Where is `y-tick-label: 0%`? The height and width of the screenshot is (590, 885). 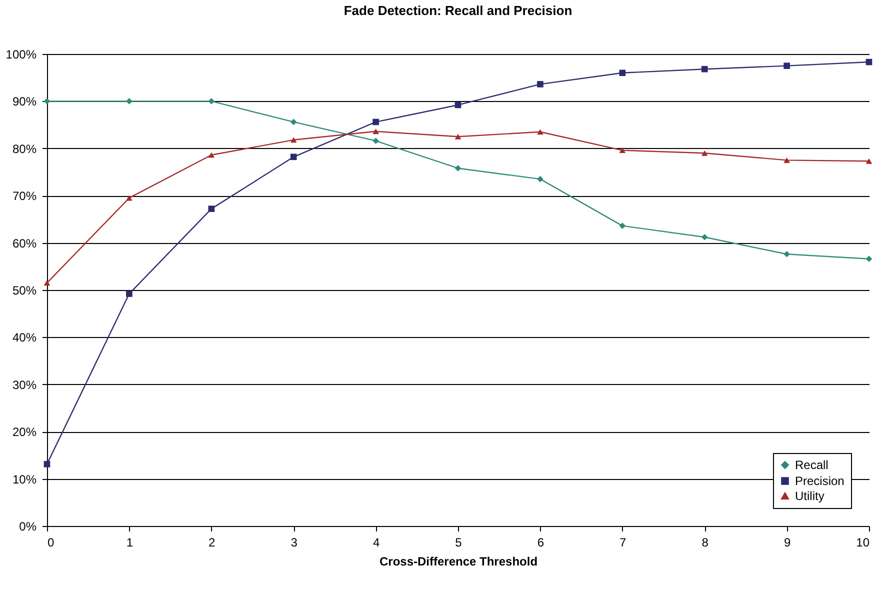
y-tick-label: 0% is located at coordinates (28, 527).